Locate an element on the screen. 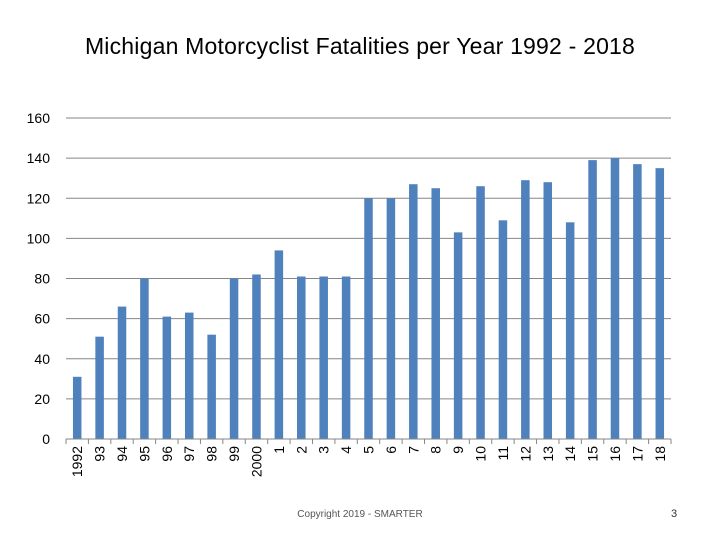 Image resolution: width=720 pixels, height=540 pixels. x-tick-label: 4 is located at coordinates (346, 450).